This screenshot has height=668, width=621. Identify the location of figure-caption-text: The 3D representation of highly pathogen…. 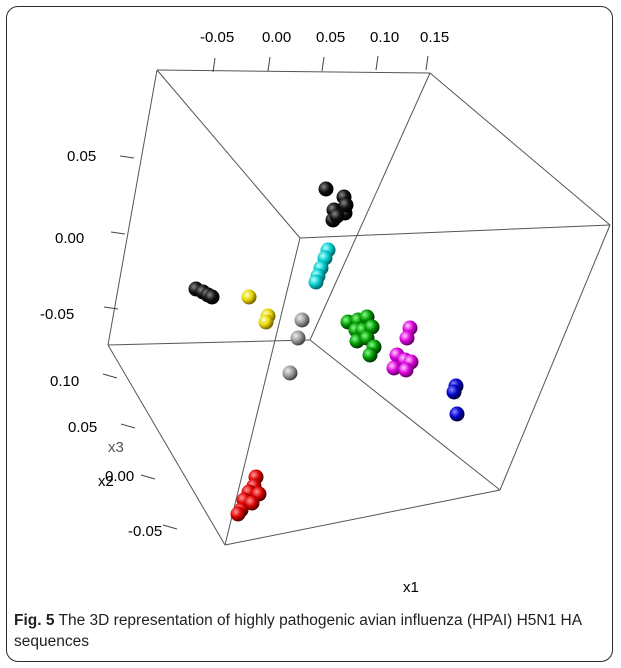
(298, 631).